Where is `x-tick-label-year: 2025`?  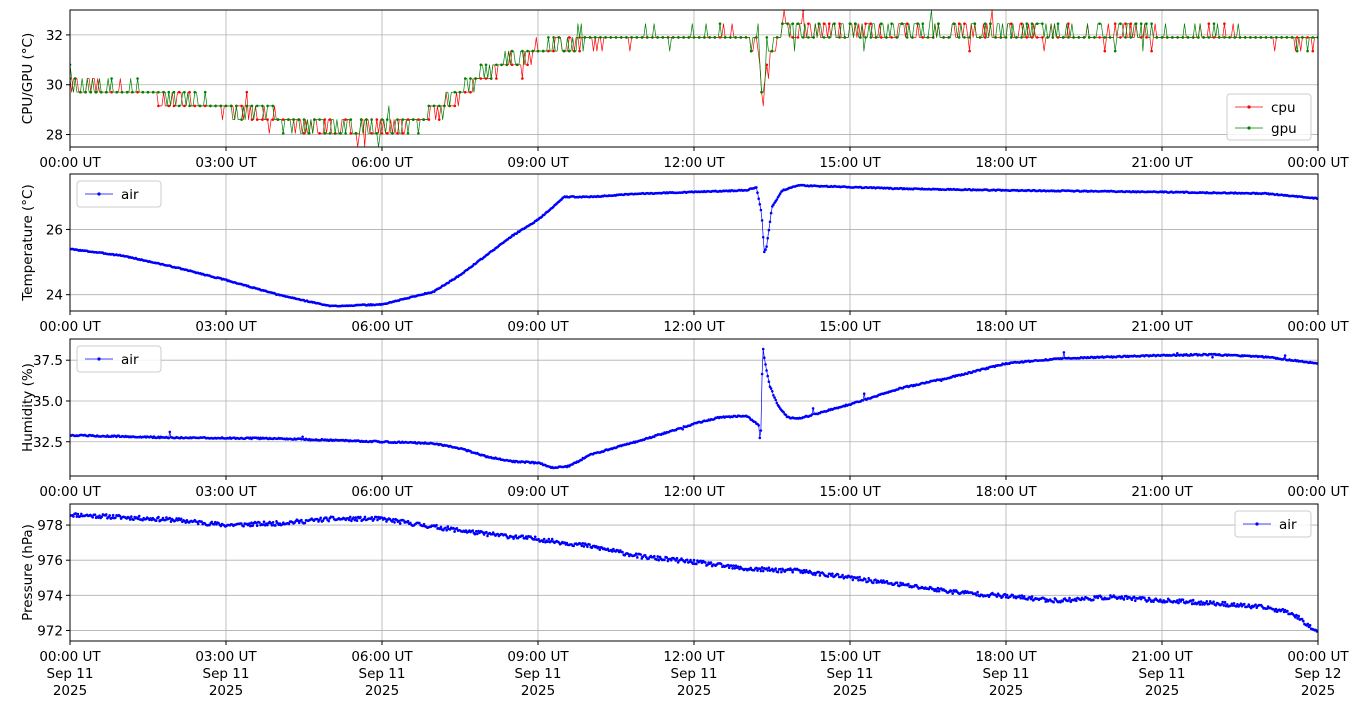 x-tick-label-year: 2025 is located at coordinates (382, 691).